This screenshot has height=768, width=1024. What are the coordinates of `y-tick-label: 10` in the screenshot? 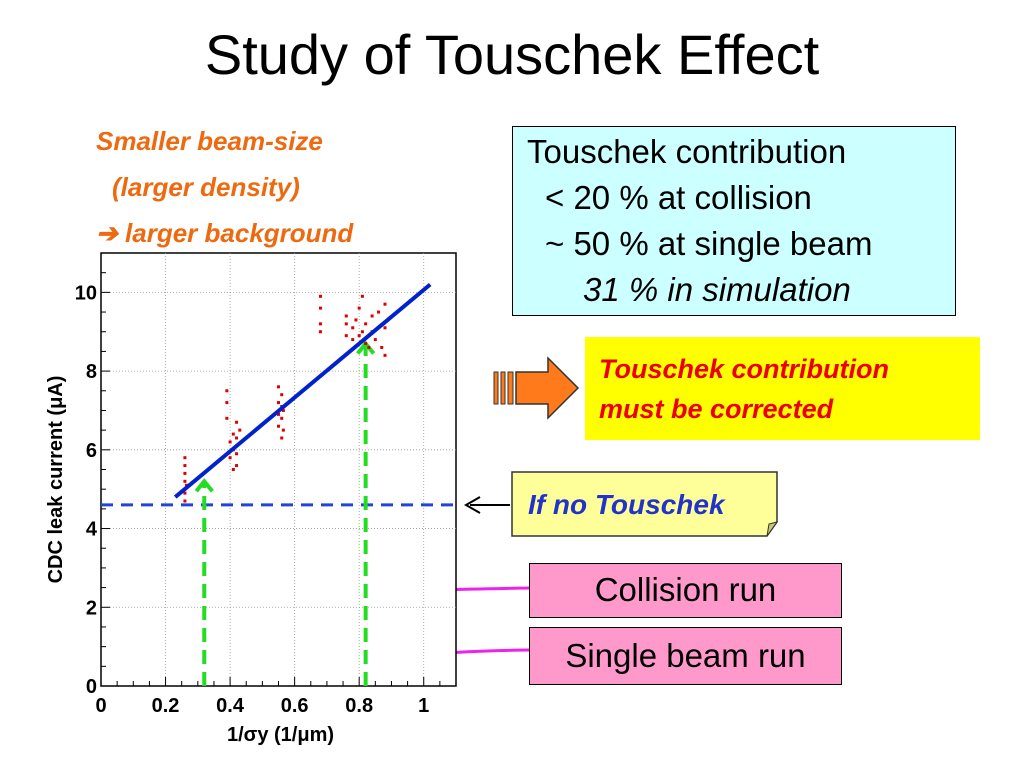 It's located at (86, 293).